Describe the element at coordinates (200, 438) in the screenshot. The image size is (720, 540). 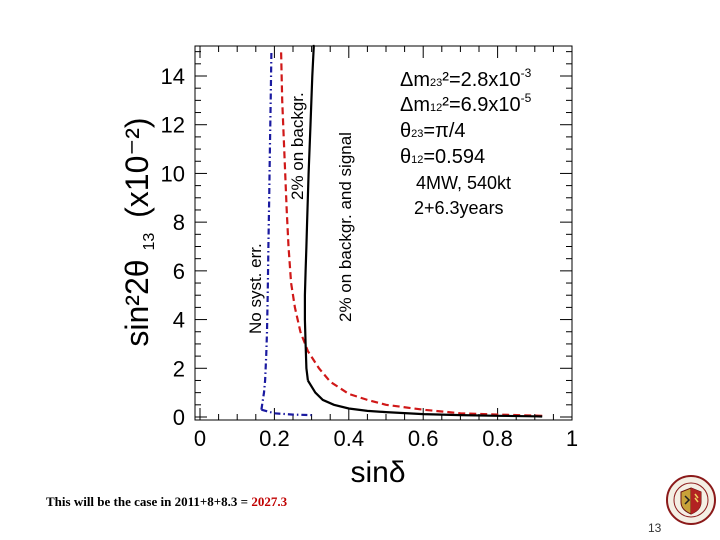
I see `x-tick-label: 0` at that location.